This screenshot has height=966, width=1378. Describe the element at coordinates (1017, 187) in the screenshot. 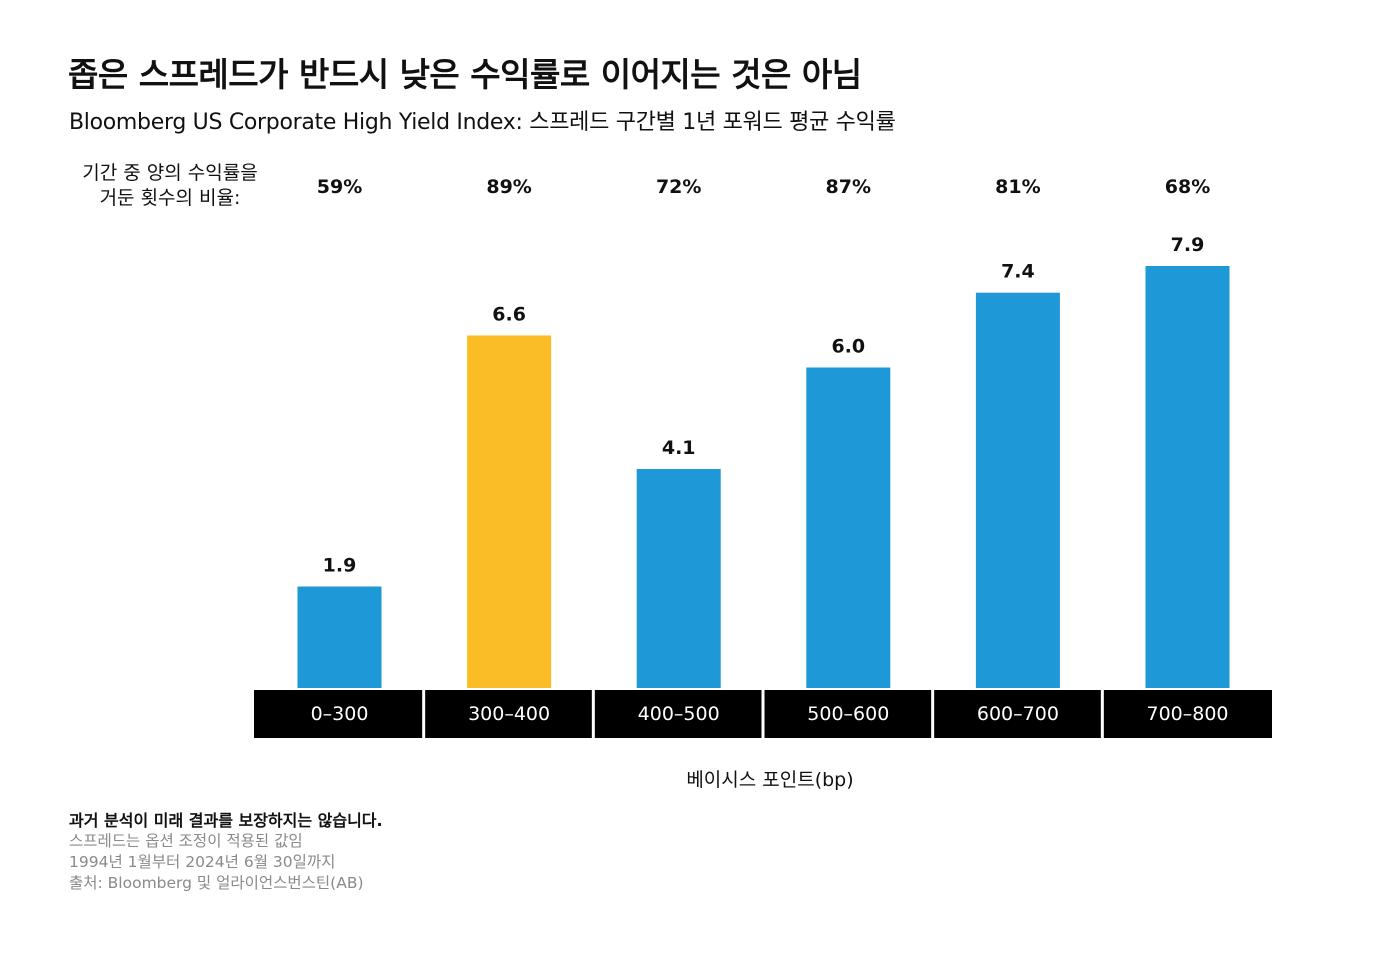

I see `positive-pct-label: 81%` at that location.